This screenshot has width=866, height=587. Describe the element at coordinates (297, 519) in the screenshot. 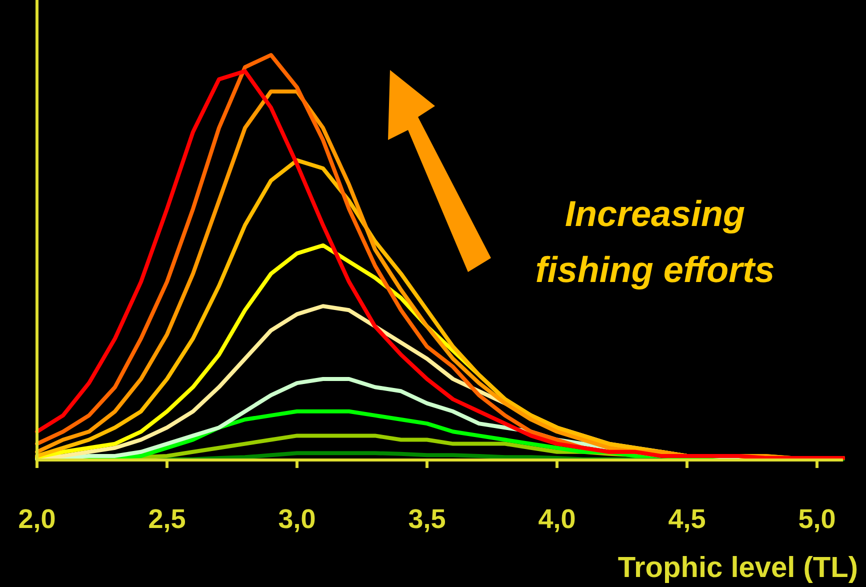

I see `x-tick-label: 3,0` at that location.